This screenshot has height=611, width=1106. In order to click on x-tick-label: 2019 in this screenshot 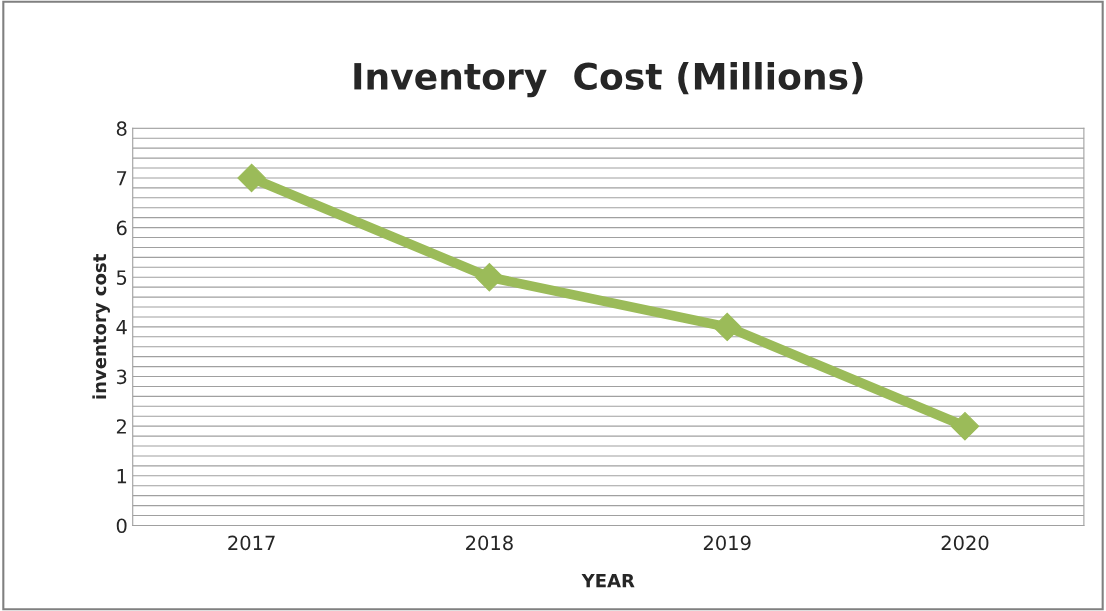, I will do `click(727, 543)`.